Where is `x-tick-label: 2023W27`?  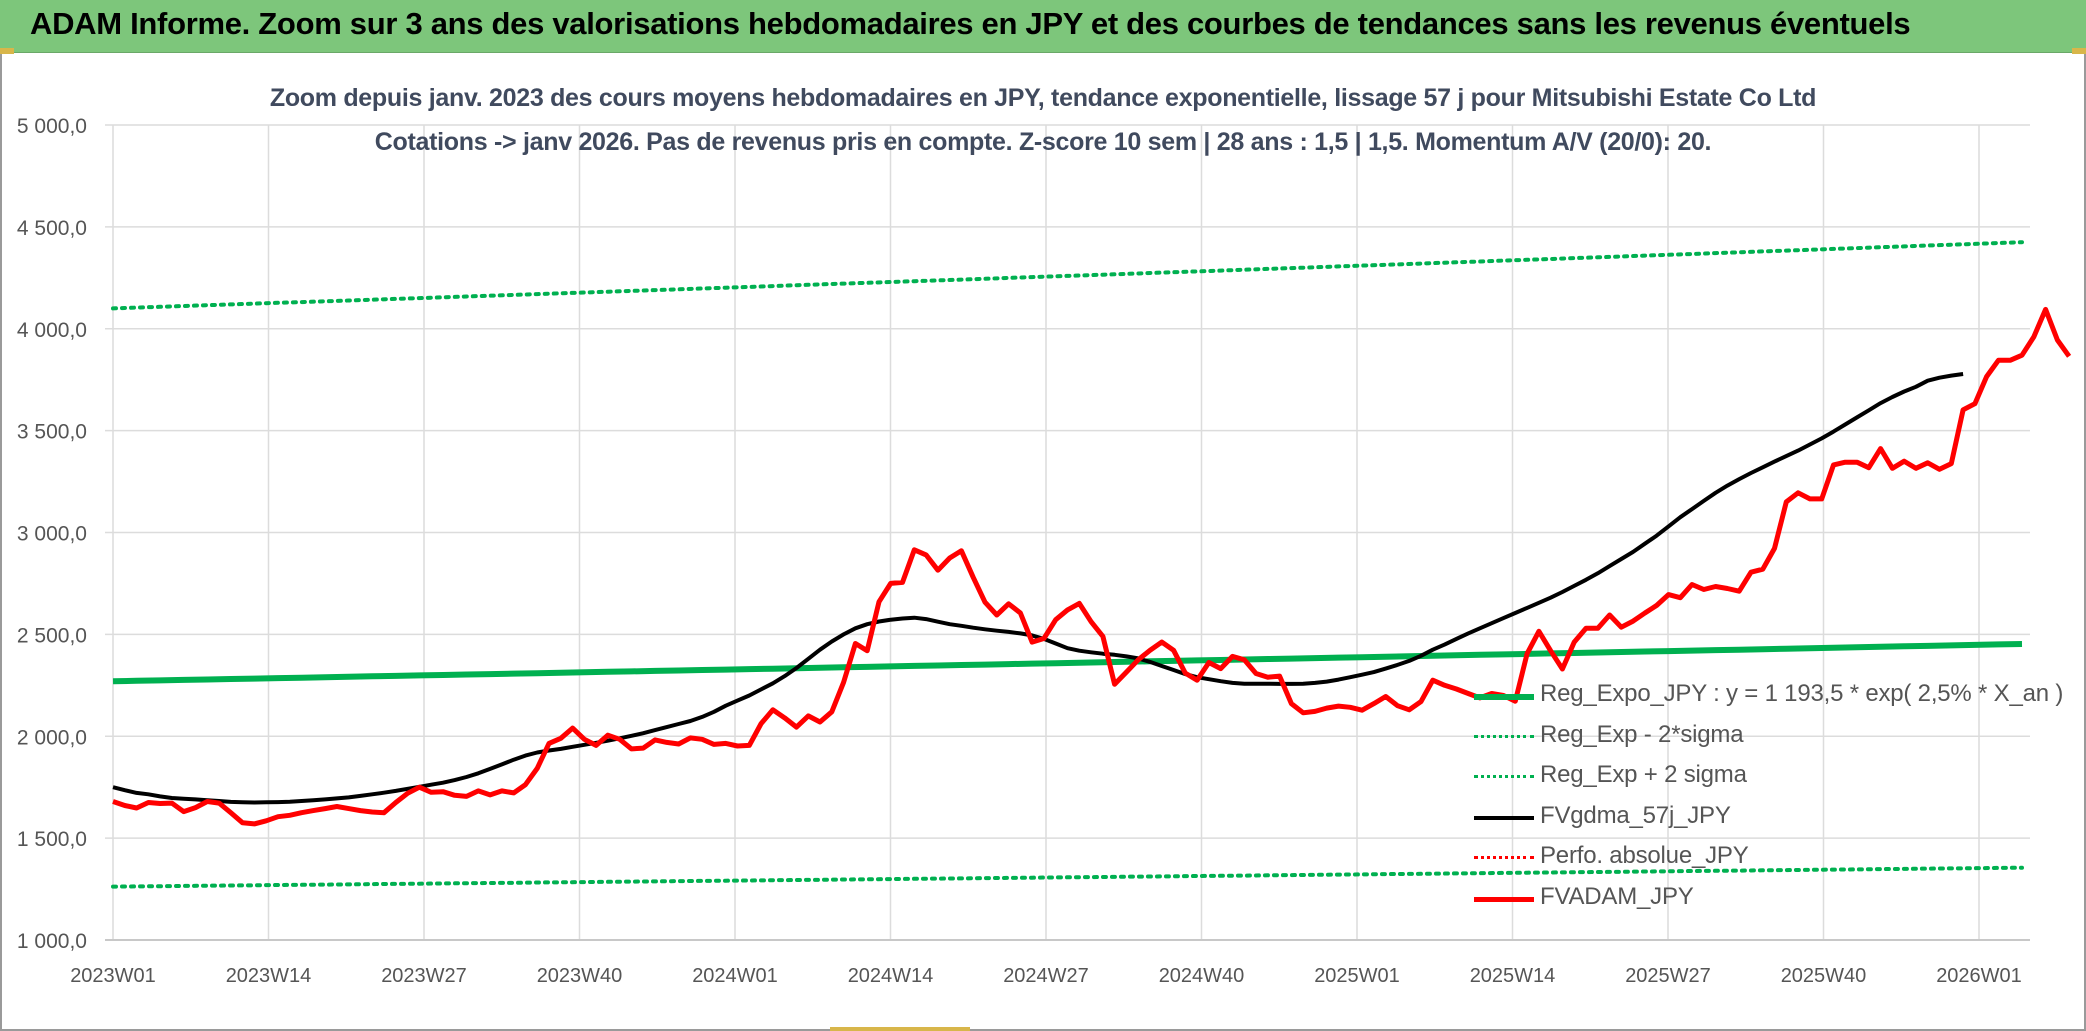 x-tick-label: 2023W27 is located at coordinates (424, 976).